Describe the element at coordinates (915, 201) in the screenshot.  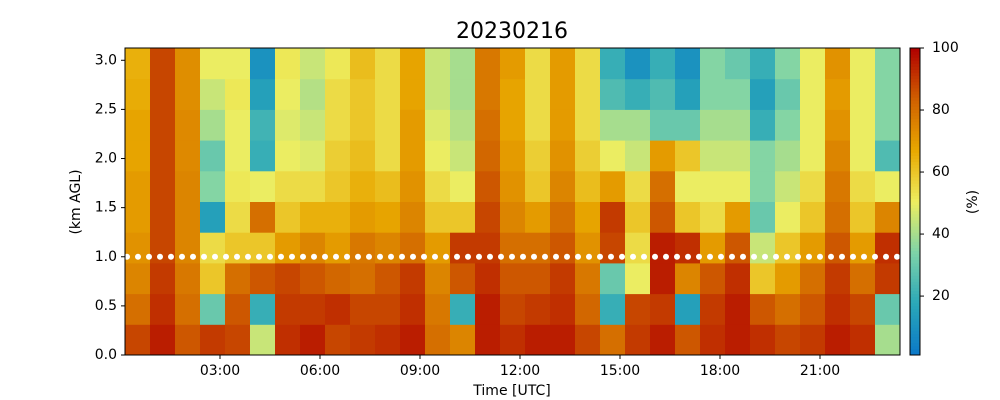
I see `colorbar-frame` at that location.